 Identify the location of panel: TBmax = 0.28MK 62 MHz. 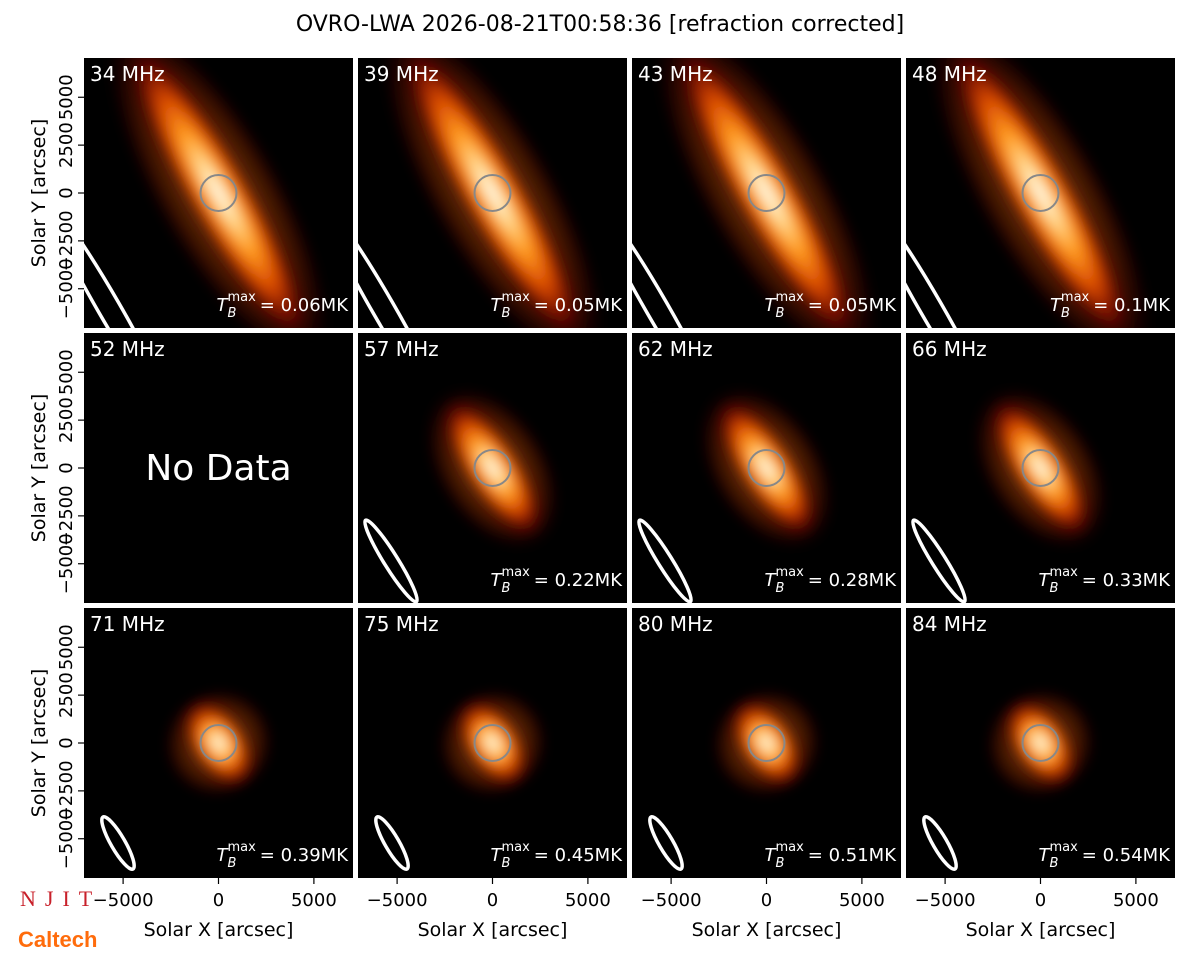
(766, 468).